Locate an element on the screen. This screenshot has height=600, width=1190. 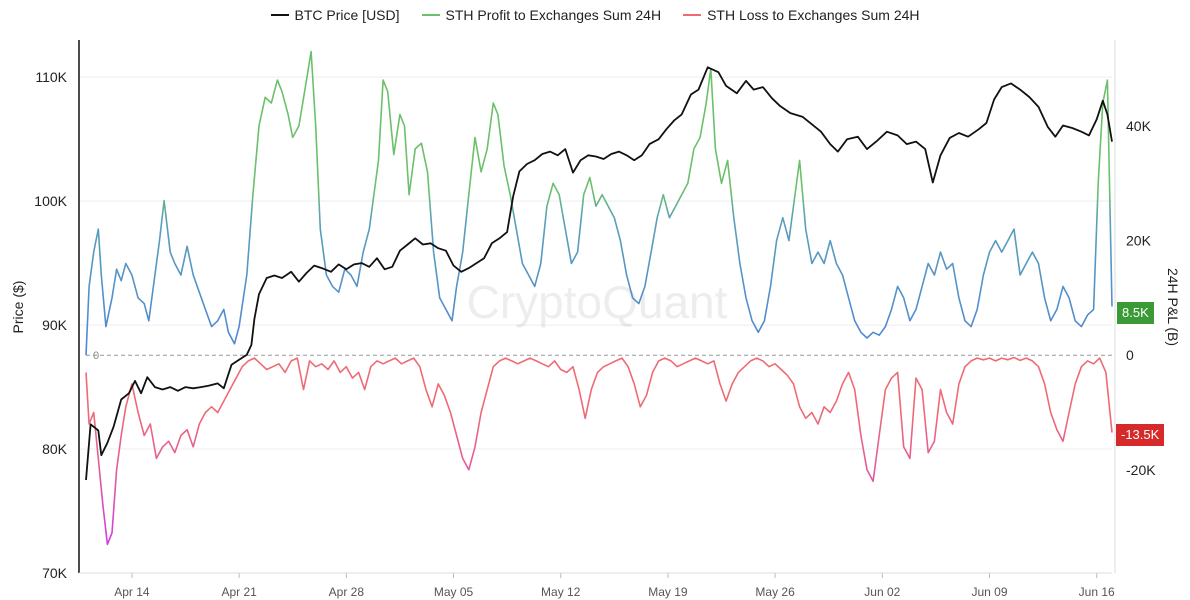
right-axis-tick-label: 0 is located at coordinates (1130, 355).